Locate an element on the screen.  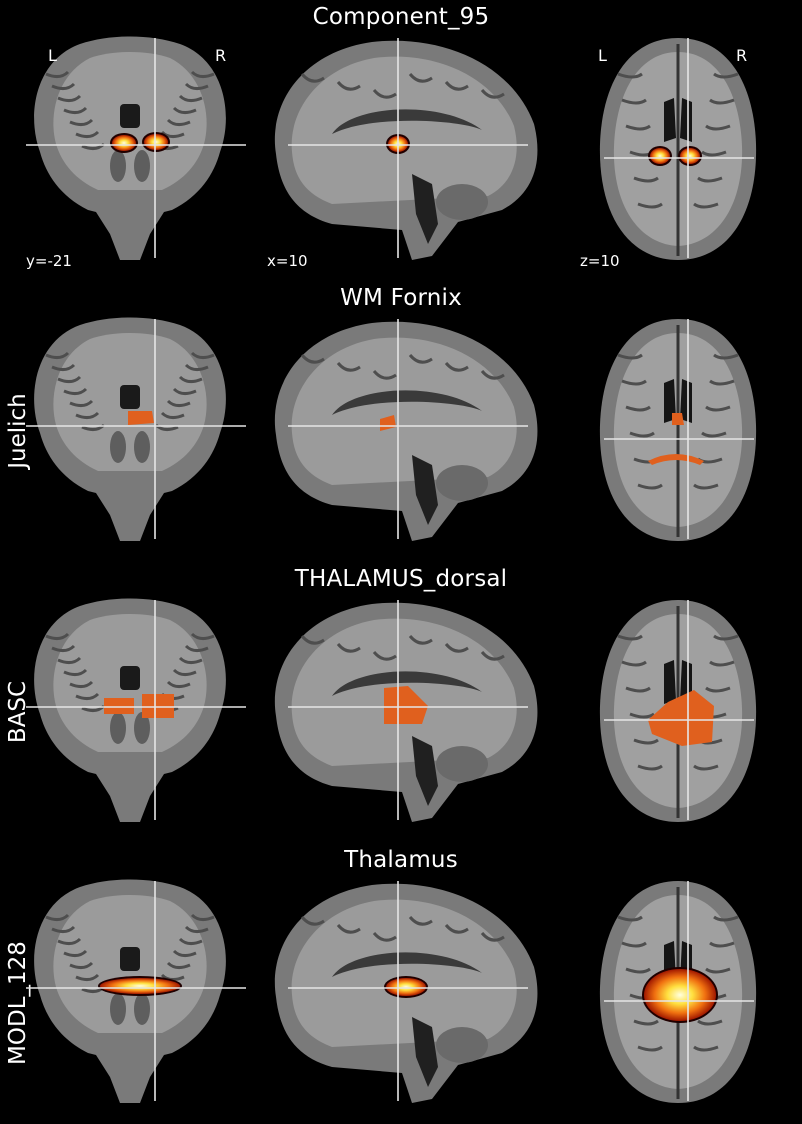
row-title: Component_95 is located at coordinates (401, 17).